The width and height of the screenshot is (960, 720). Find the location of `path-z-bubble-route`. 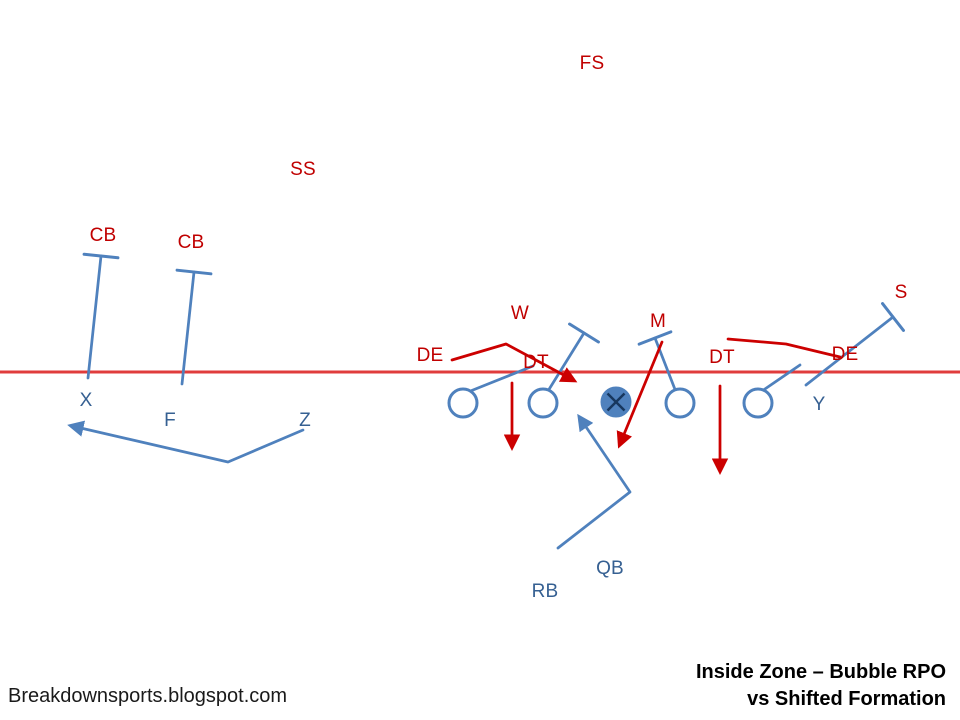

path-z-bubble-route is located at coordinates (186, 442).